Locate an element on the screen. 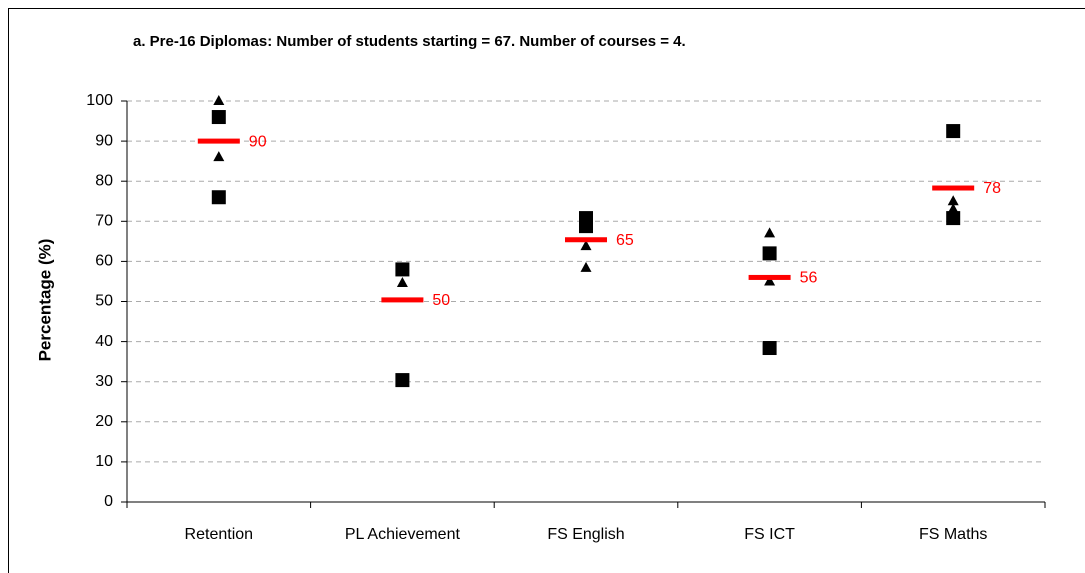 This screenshot has height=573, width=1085. x-tick-label: FS Maths is located at coordinates (953, 534).